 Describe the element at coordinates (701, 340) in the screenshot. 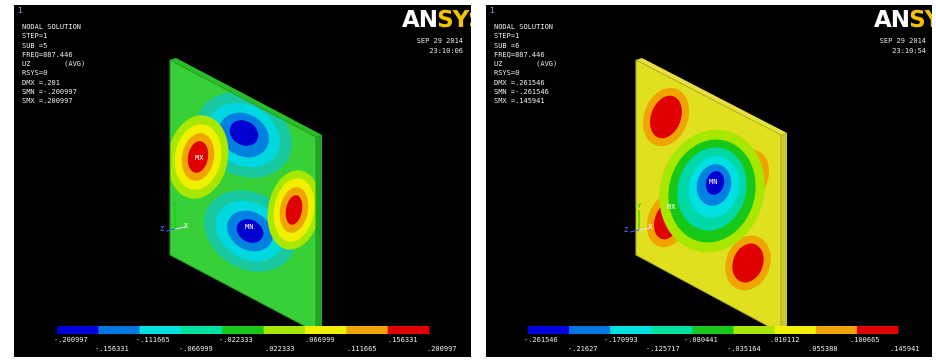

I see `legend-tick: -.080441` at that location.